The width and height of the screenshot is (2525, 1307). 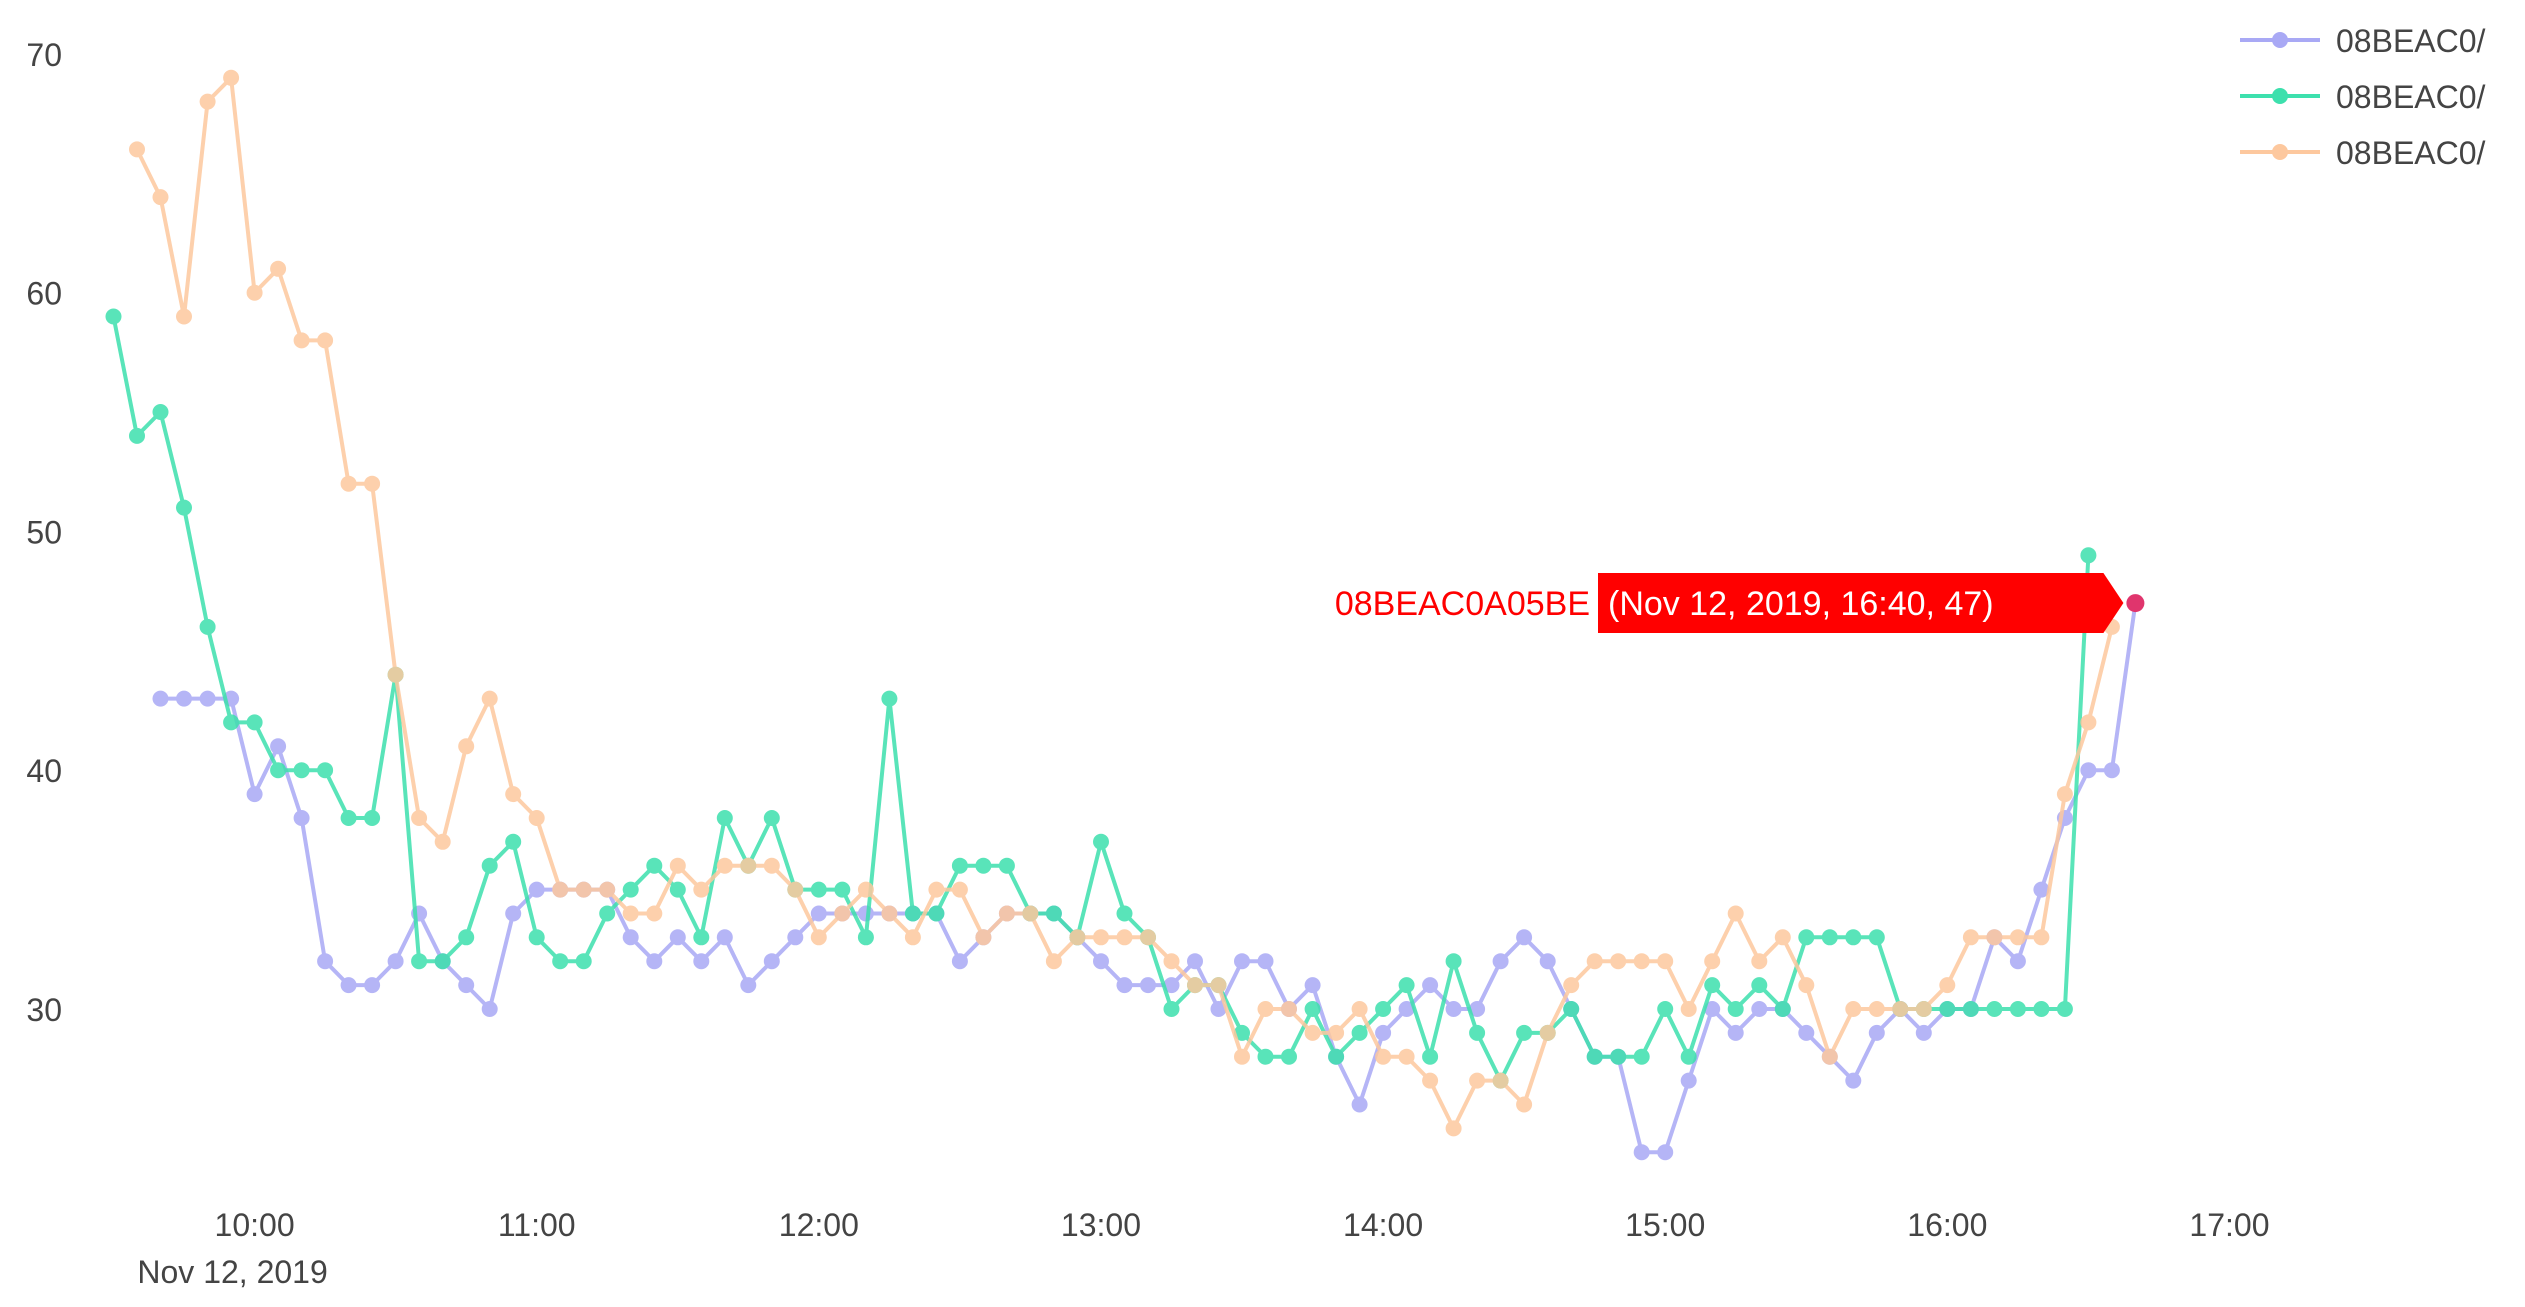 What do you see at coordinates (2135, 603) in the screenshot?
I see `hovered-data-point` at bounding box center [2135, 603].